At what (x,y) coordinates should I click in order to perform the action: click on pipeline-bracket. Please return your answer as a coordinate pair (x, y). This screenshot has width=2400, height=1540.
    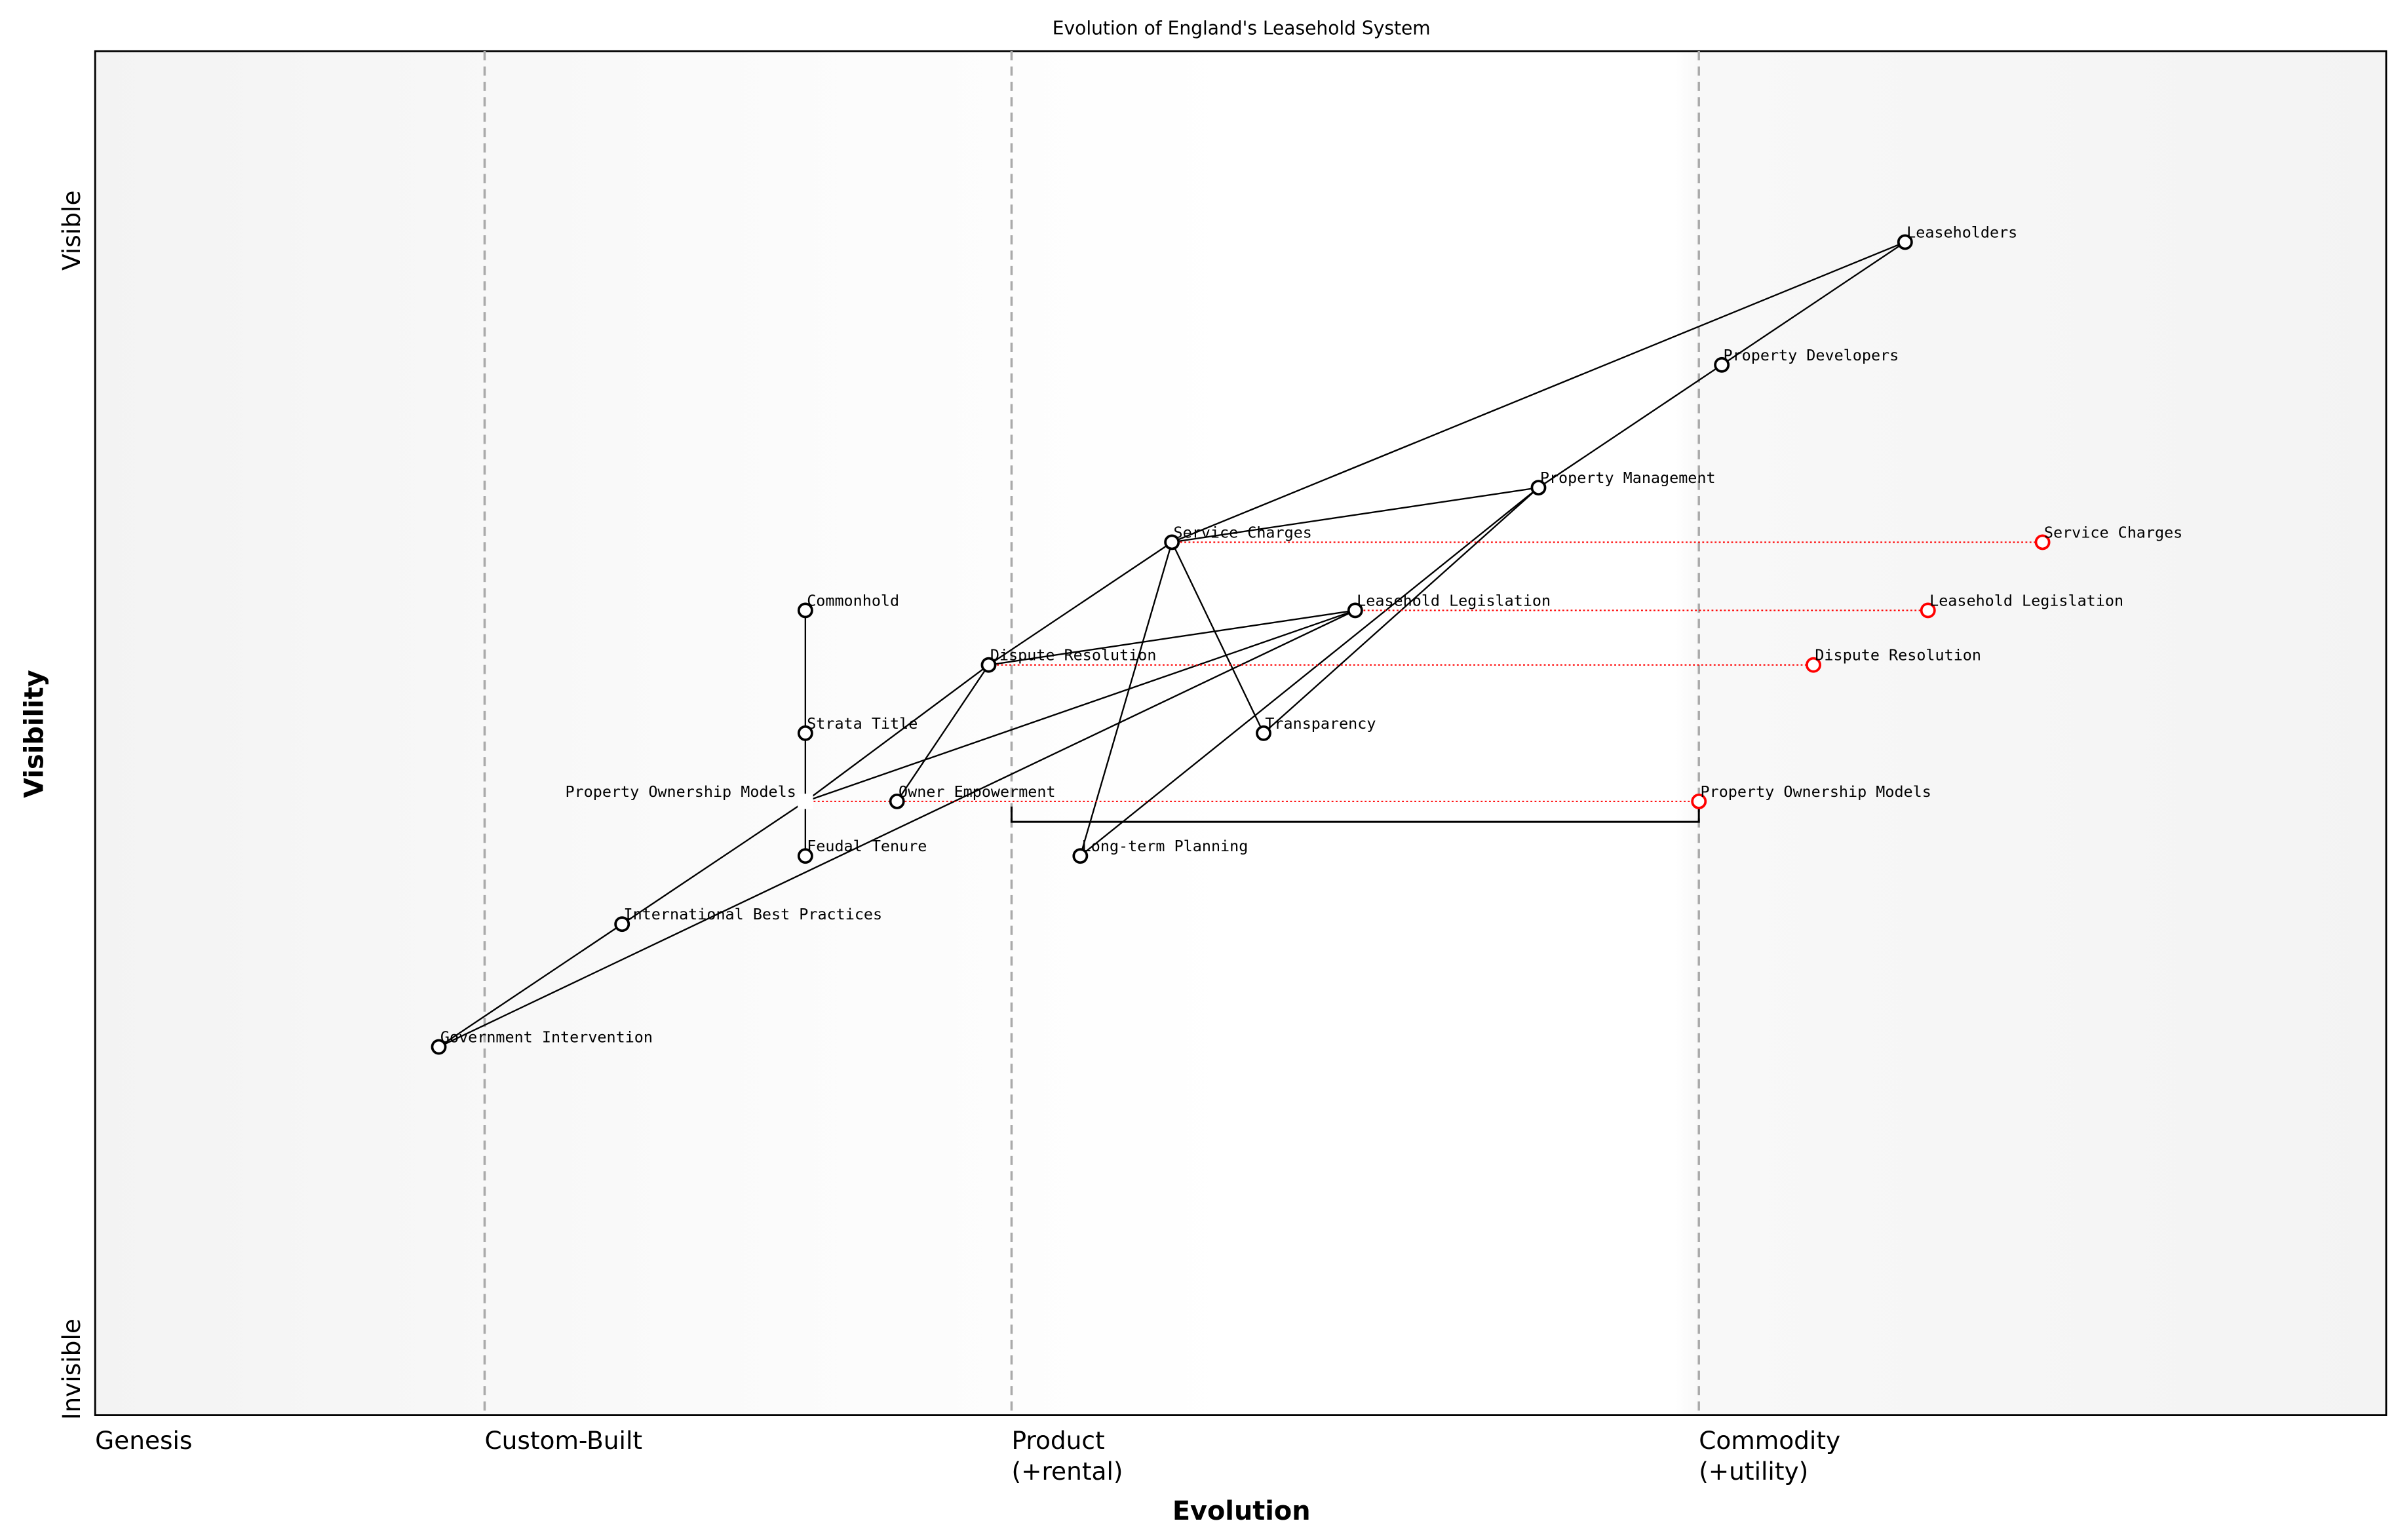
    Looking at the image, I should click on (1355, 814).